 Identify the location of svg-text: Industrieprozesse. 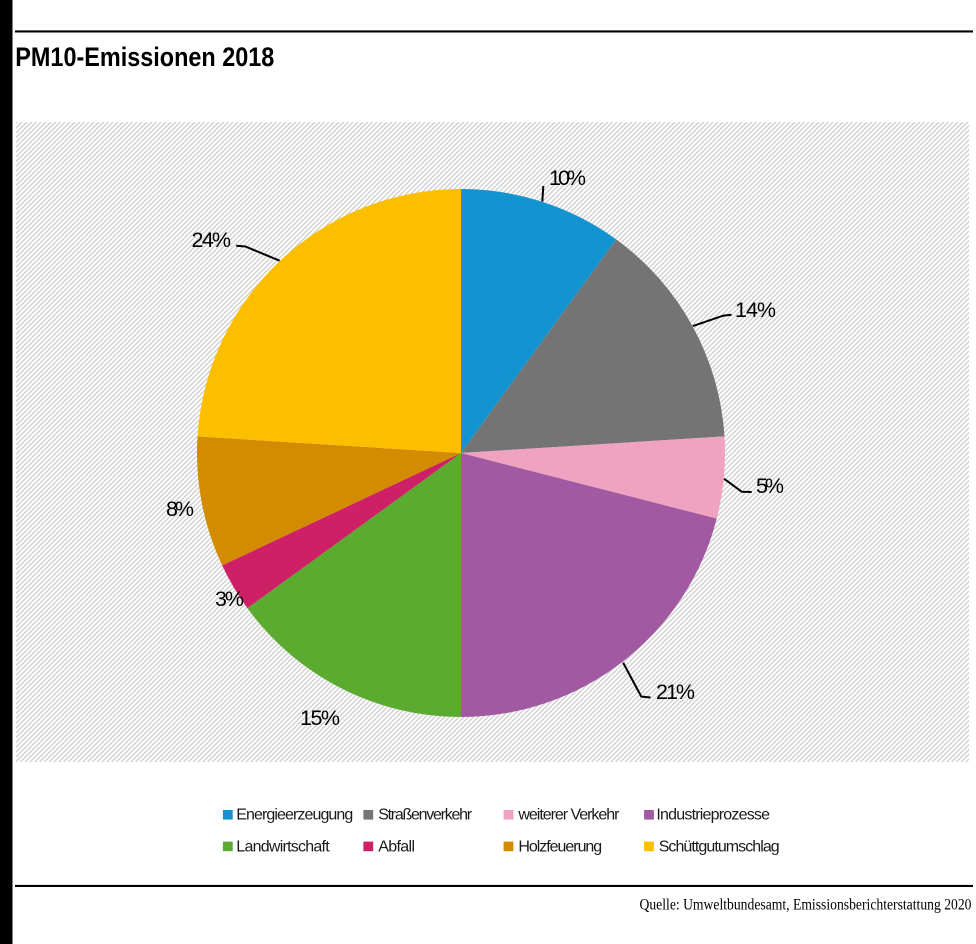
(713, 814).